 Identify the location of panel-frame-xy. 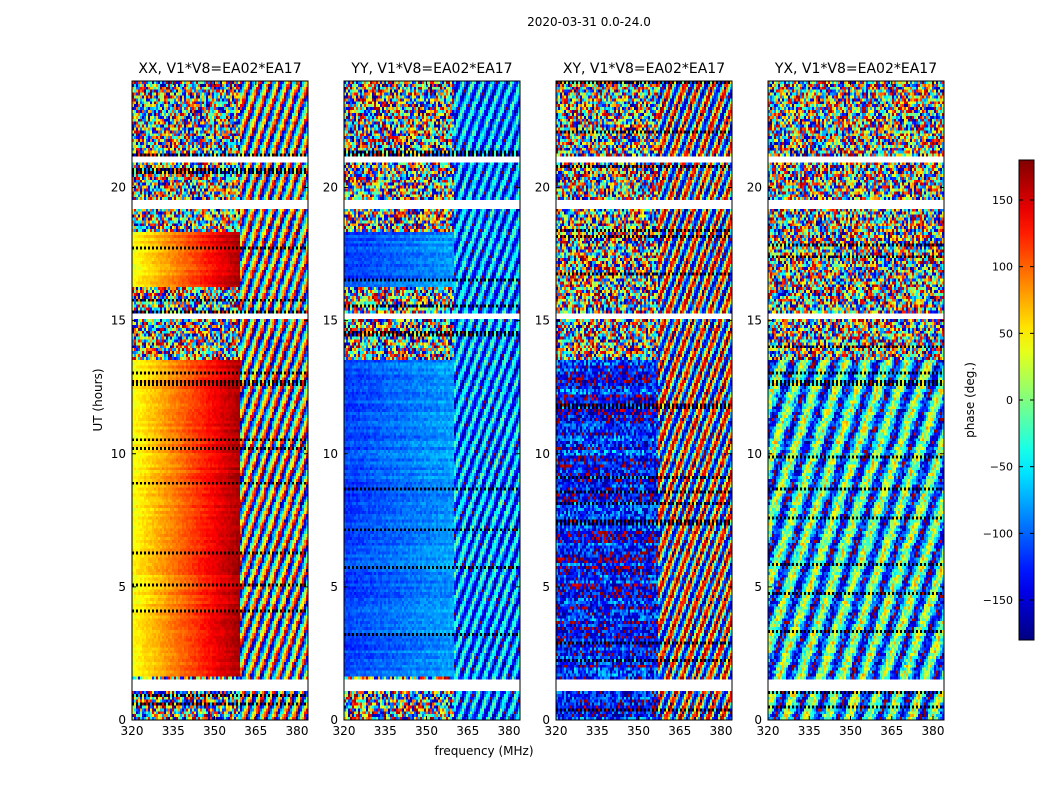
(644, 400).